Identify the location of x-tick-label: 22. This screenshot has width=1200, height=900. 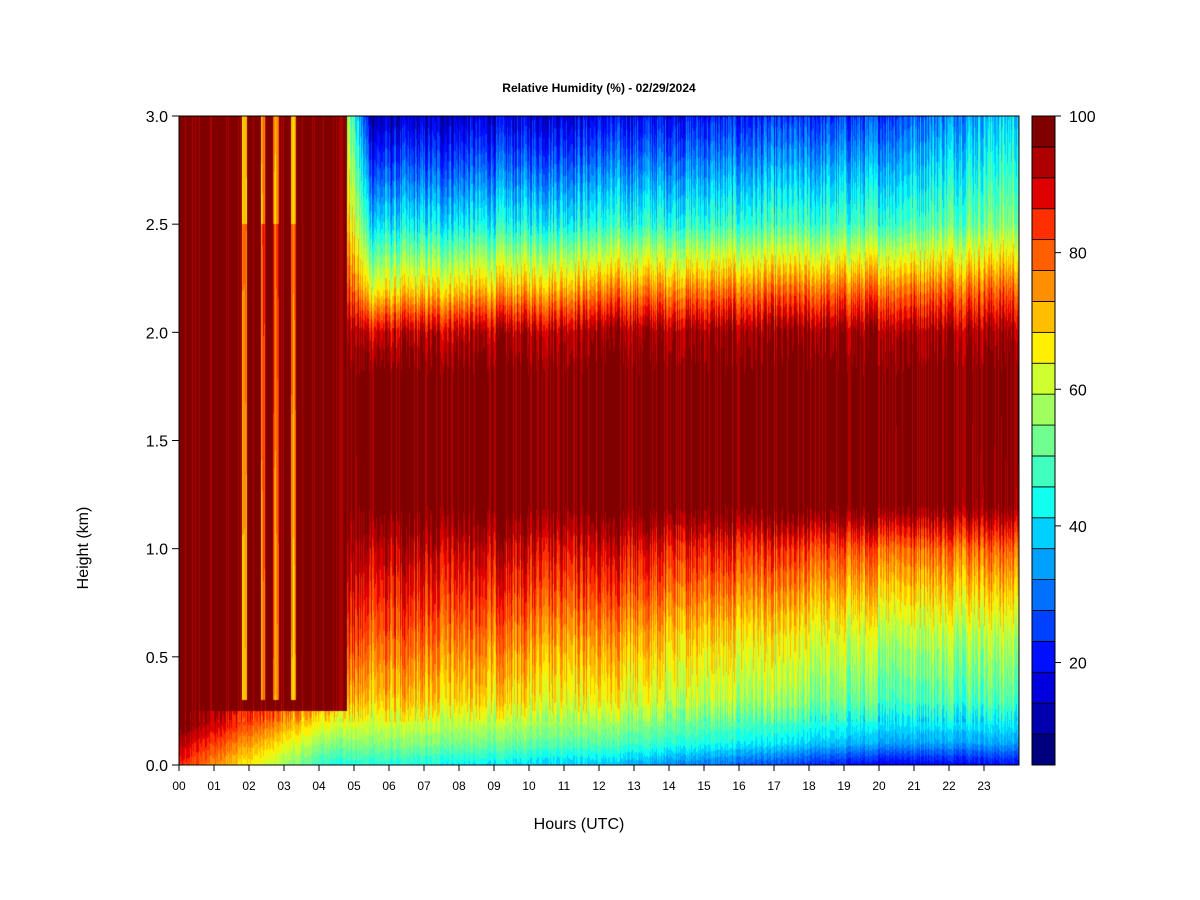
(949, 786).